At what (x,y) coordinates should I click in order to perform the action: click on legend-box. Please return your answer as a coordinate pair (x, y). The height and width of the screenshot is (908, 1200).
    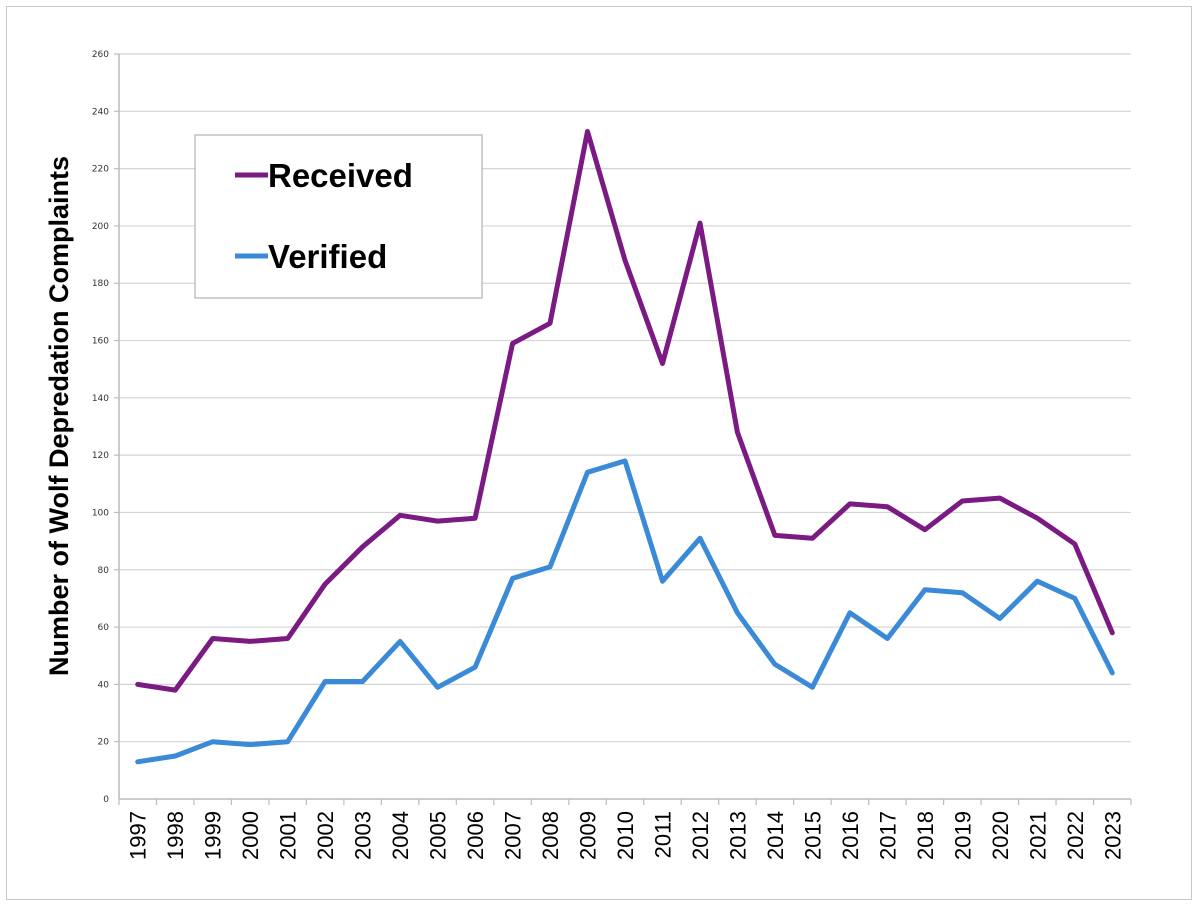
    Looking at the image, I should click on (338, 216).